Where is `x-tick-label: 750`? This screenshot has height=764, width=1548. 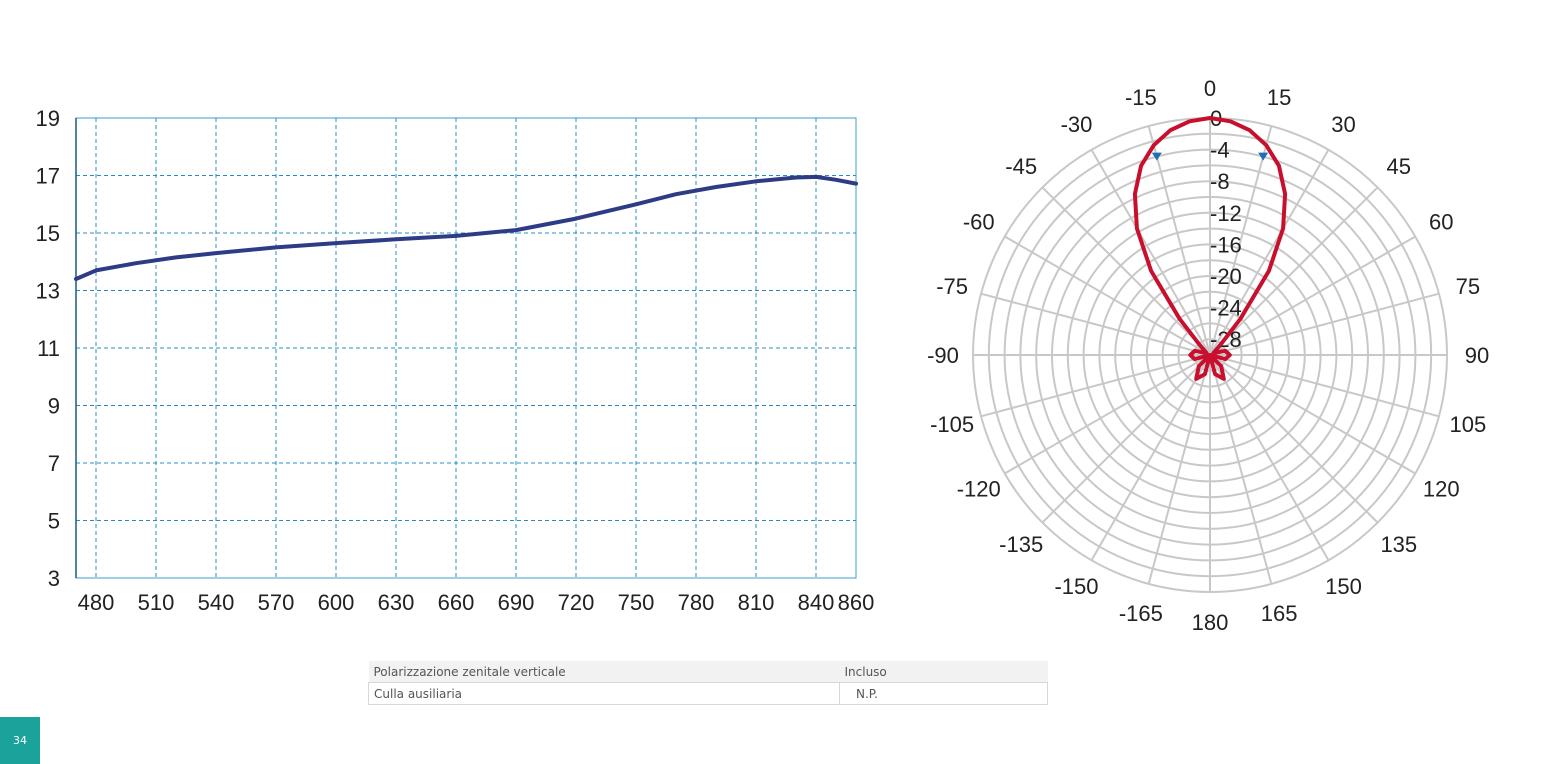
x-tick-label: 750 is located at coordinates (636, 602).